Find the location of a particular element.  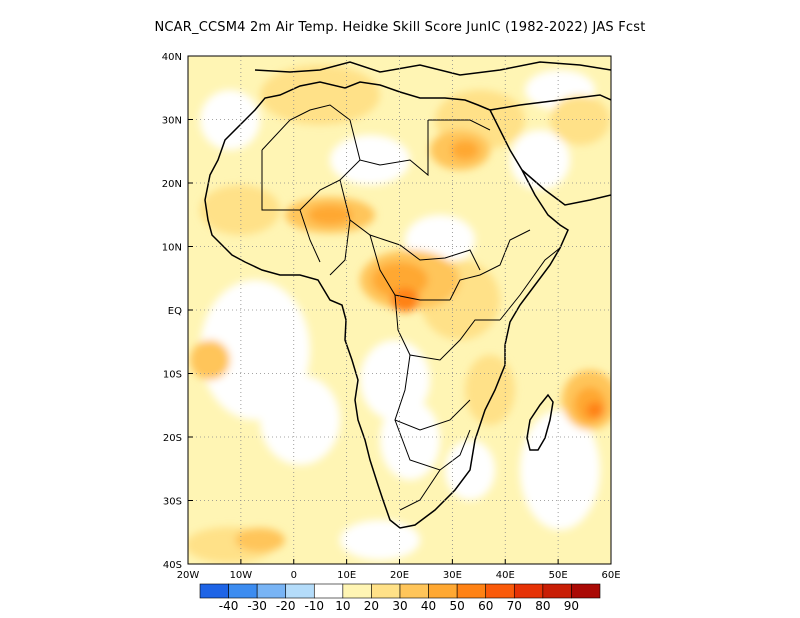

x-tick-label: 20E is located at coordinates (399, 575).